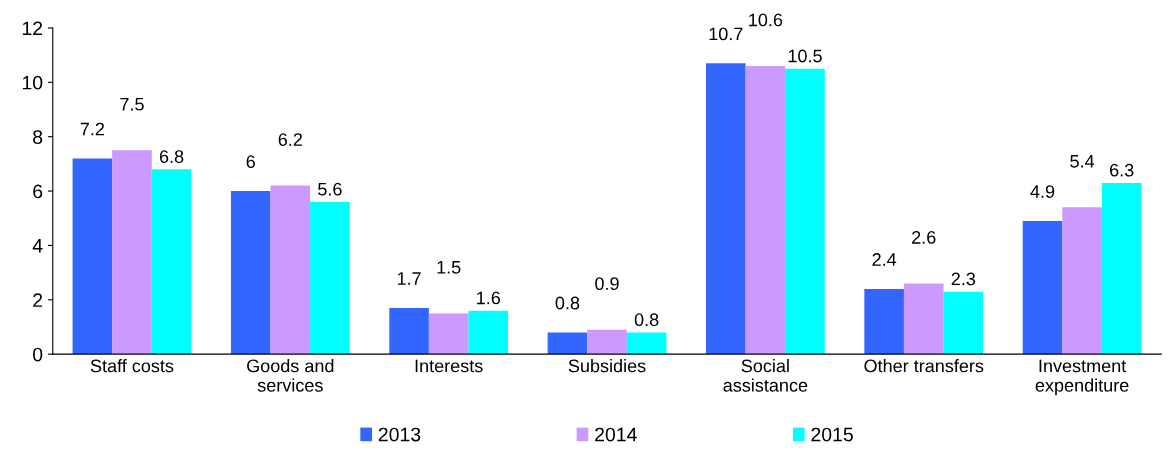 This screenshot has width=1173, height=466. I want to click on x-tick-label: Other transfers, so click(924, 366).